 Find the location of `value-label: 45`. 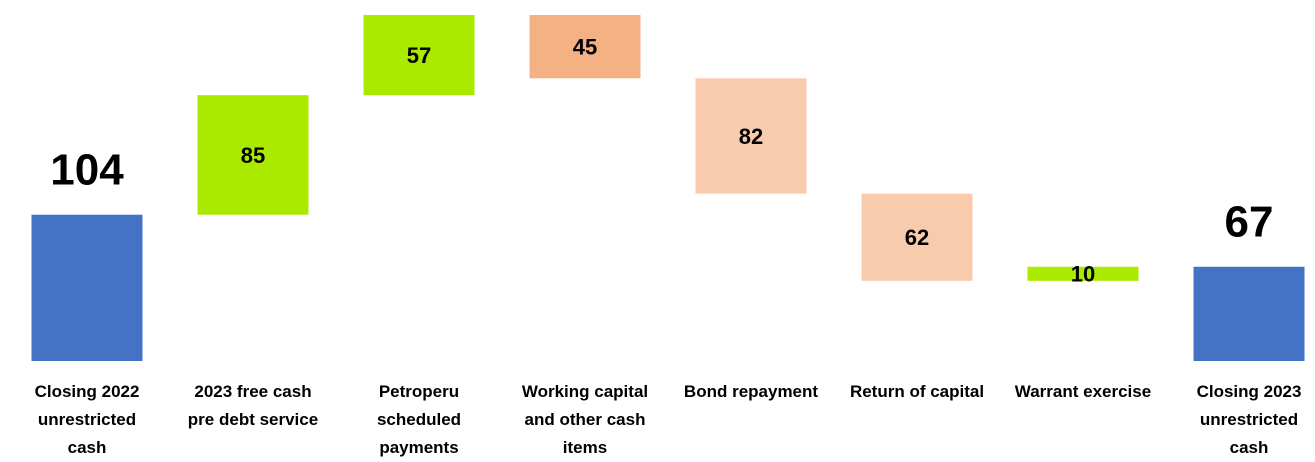

value-label: 45 is located at coordinates (585, 46).